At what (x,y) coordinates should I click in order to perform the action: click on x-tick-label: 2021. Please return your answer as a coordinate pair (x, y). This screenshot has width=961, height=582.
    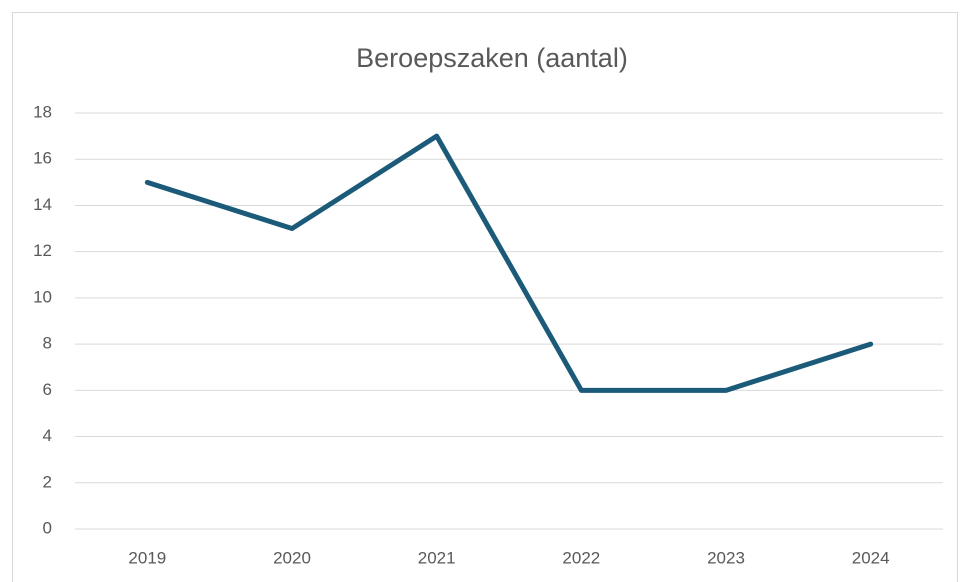
    Looking at the image, I should click on (437, 557).